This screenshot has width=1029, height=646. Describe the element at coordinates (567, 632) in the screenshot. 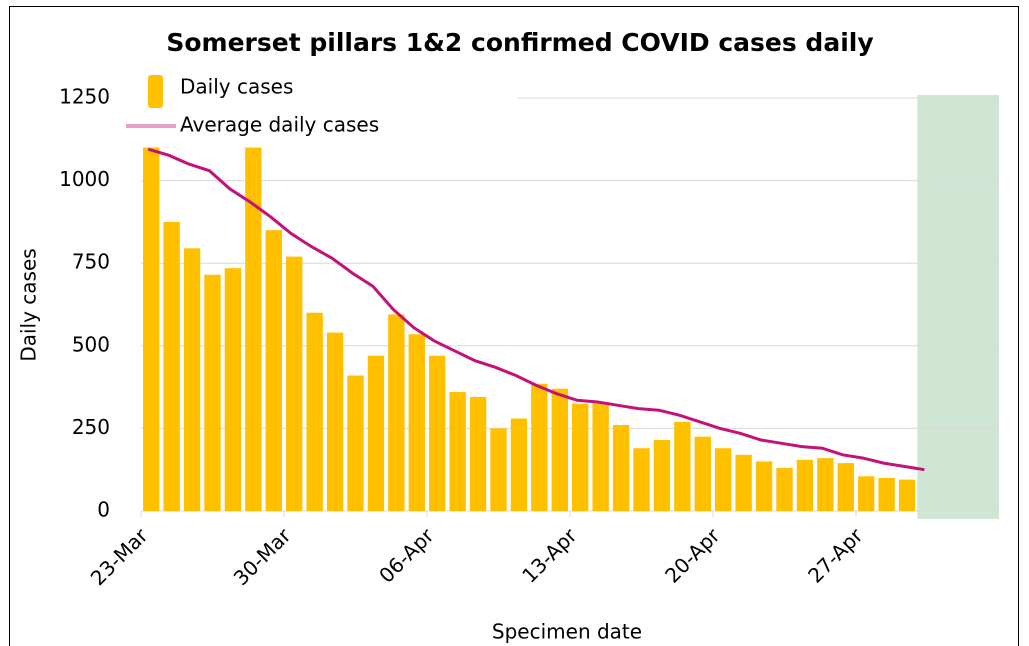

I see `x-axis-title: Specimen date` at that location.